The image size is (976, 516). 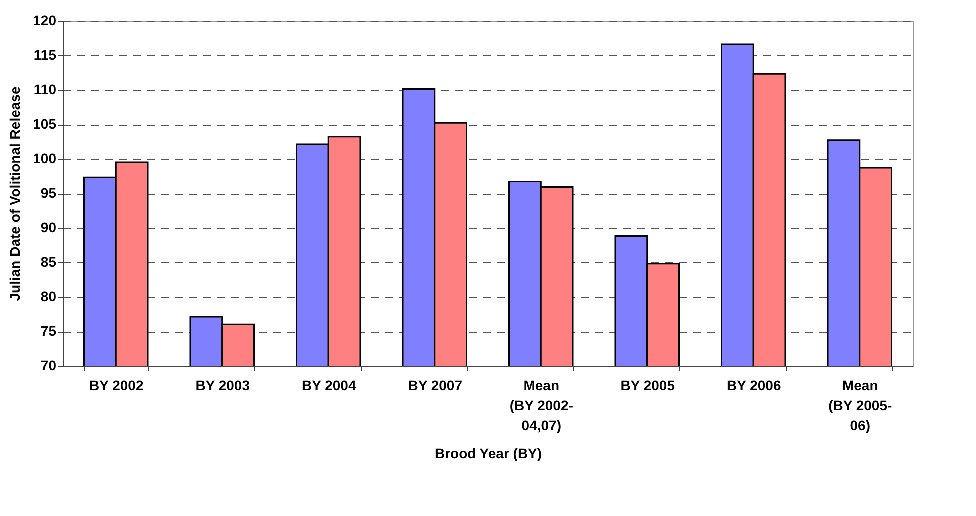 I want to click on y-tick-label: 110, so click(x=45, y=90).